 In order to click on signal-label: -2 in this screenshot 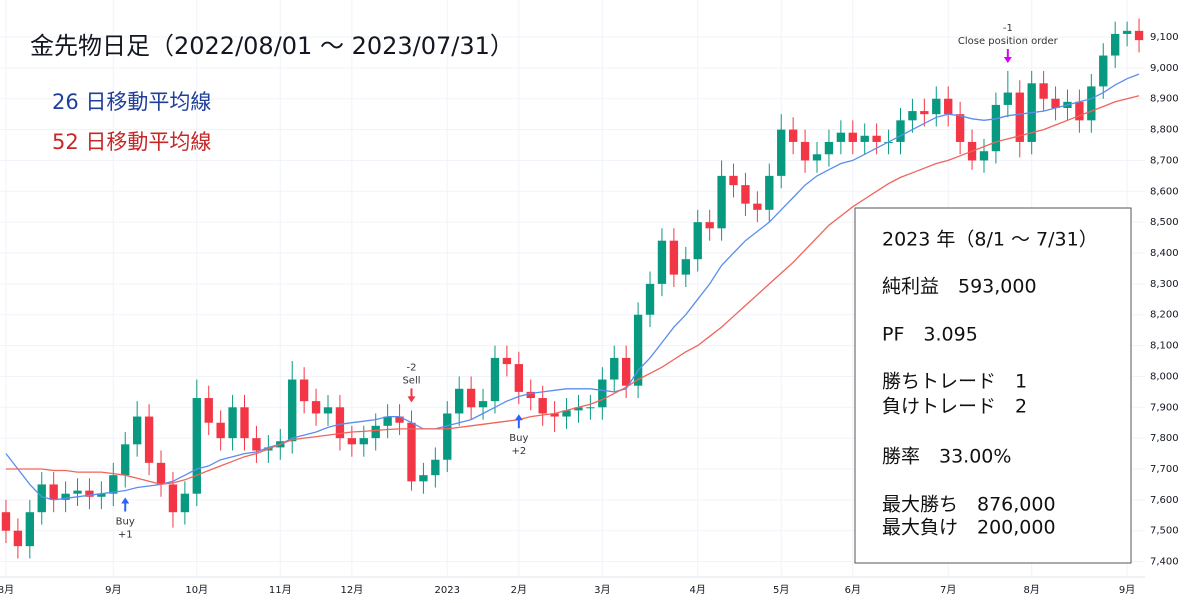, I will do `click(411, 367)`.